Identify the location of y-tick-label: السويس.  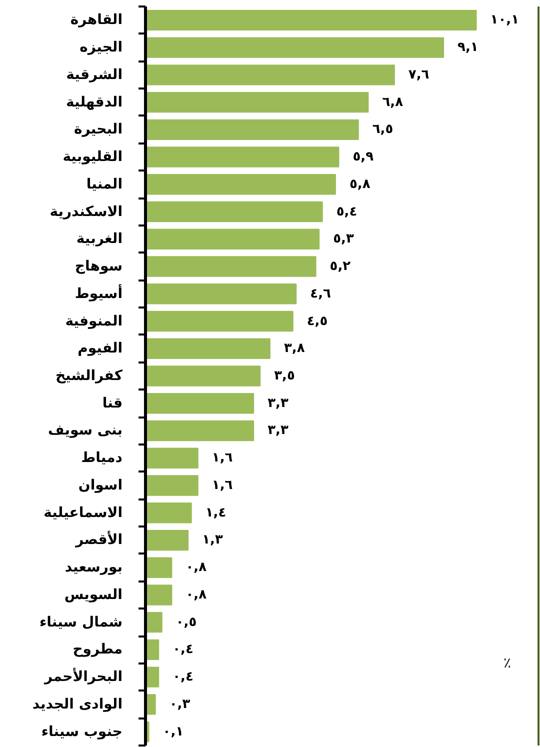
(93, 594).